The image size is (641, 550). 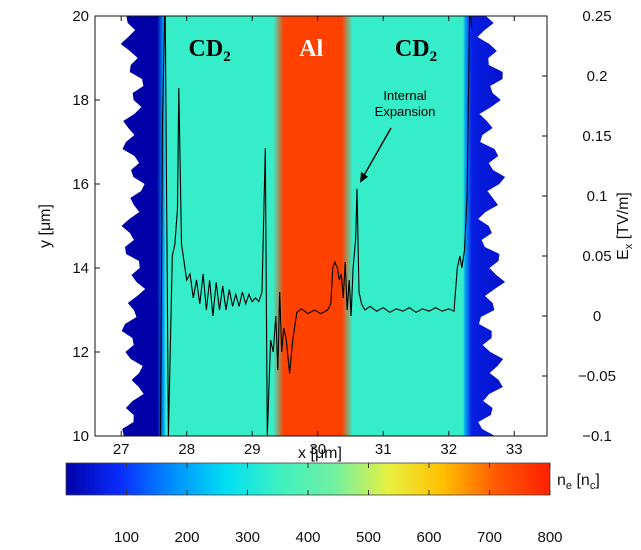 What do you see at coordinates (338, 504) in the screenshot?
I see `colorbar-ticks: 100 200 300 400 500 600 700 800` at bounding box center [338, 504].